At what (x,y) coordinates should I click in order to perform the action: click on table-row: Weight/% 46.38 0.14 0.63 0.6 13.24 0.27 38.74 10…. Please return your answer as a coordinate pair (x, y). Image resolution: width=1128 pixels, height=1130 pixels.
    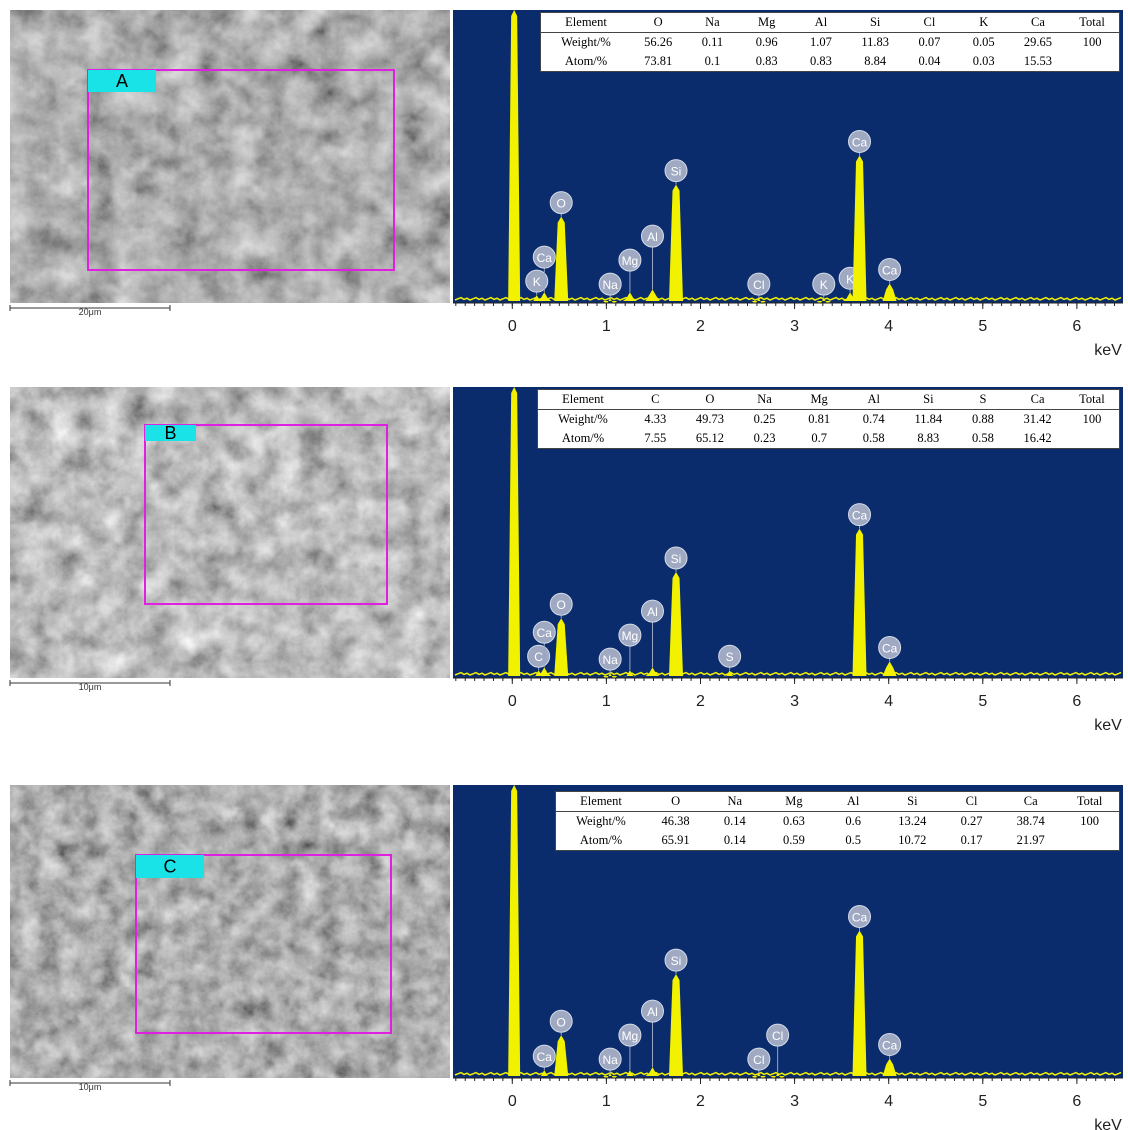
    Looking at the image, I should click on (838, 822).